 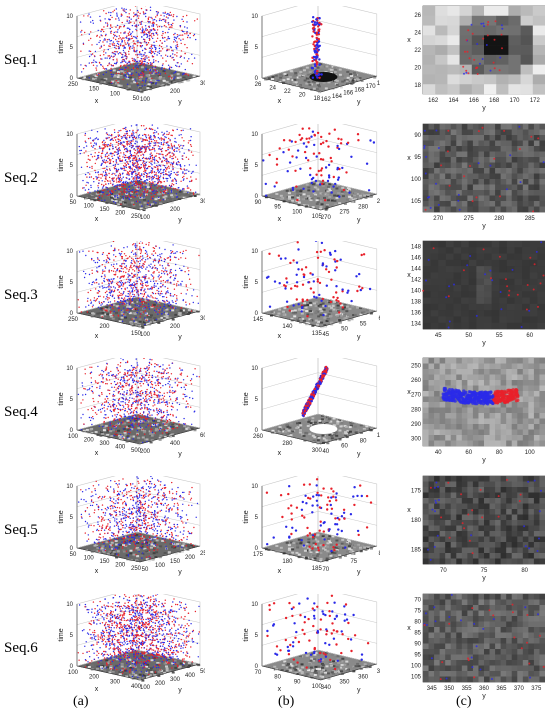 What do you see at coordinates (348, 202) in the screenshot?
I see `y-axis` at bounding box center [348, 202].